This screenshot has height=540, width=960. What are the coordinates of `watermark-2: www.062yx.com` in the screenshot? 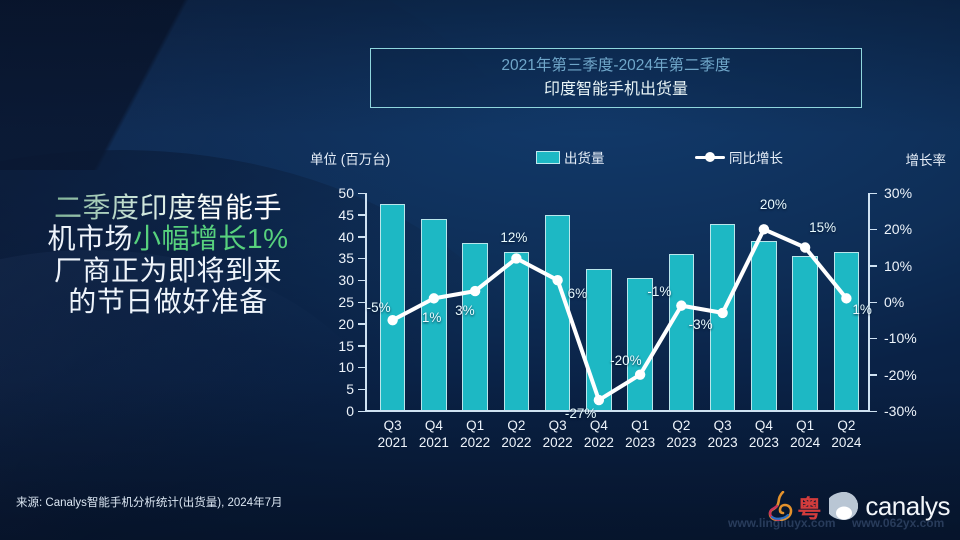 It's located at (898, 523).